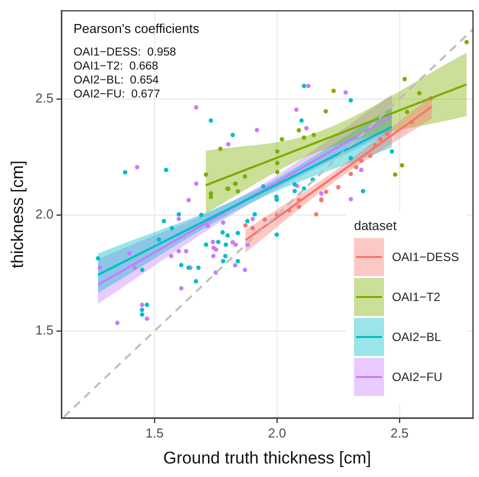 This screenshot has height=477, width=479. Describe the element at coordinates (116, 80) in the screenshot. I see `annotation: OAI2−BL: 0.654` at that location.